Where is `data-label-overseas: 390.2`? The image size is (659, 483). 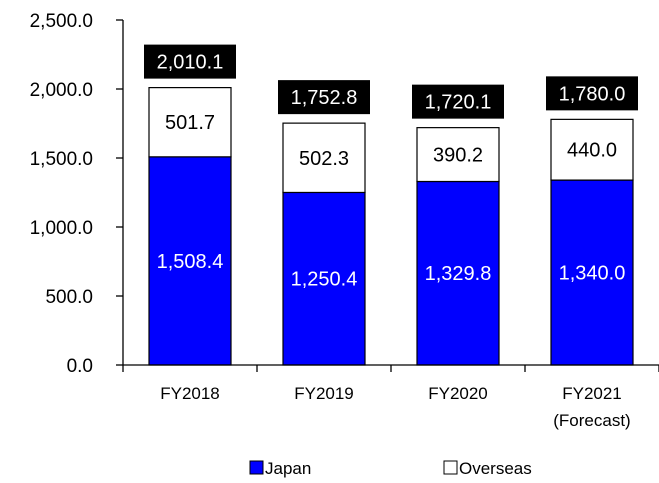
data-label-overseas: 390.2 is located at coordinates (458, 156).